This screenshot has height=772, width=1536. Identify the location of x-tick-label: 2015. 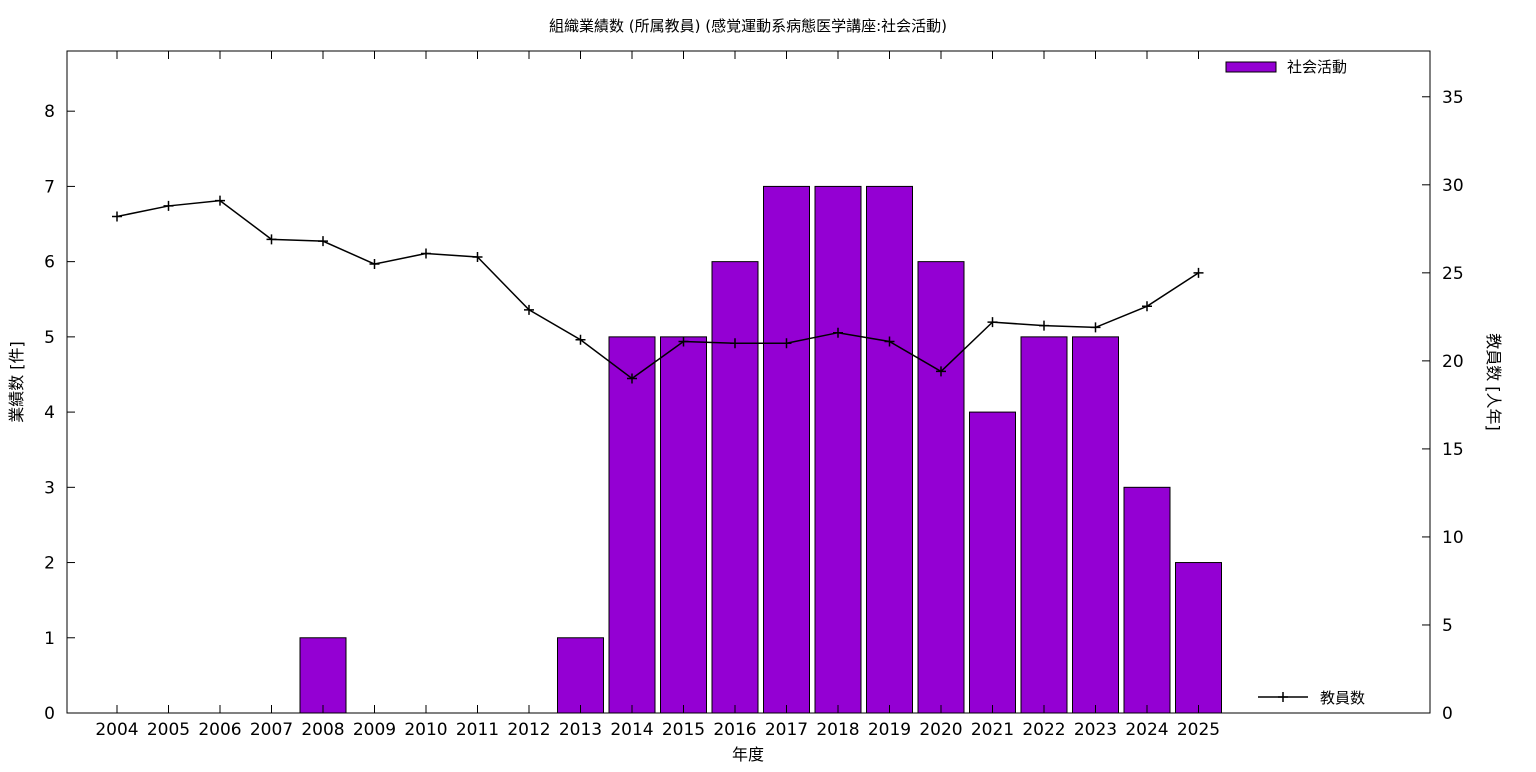
(683, 730).